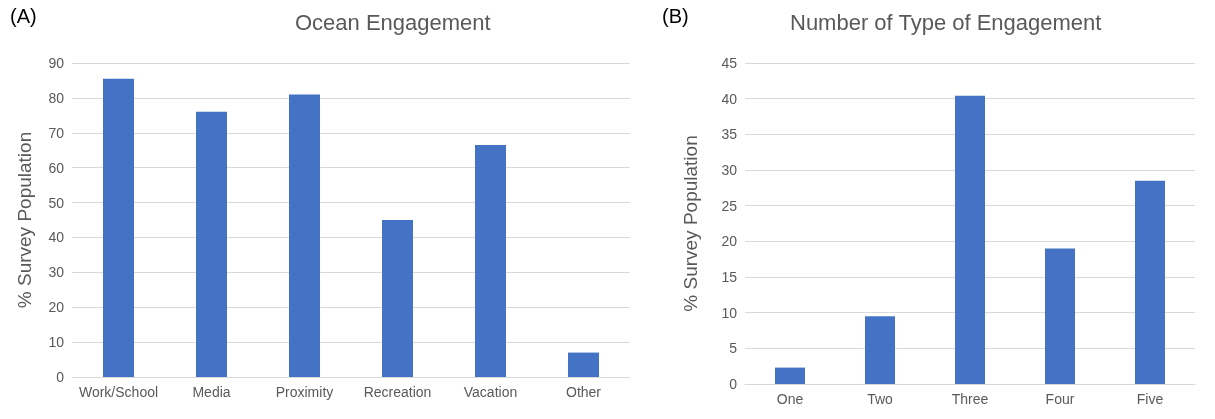  I want to click on x-tick-label: Five, so click(1150, 399).